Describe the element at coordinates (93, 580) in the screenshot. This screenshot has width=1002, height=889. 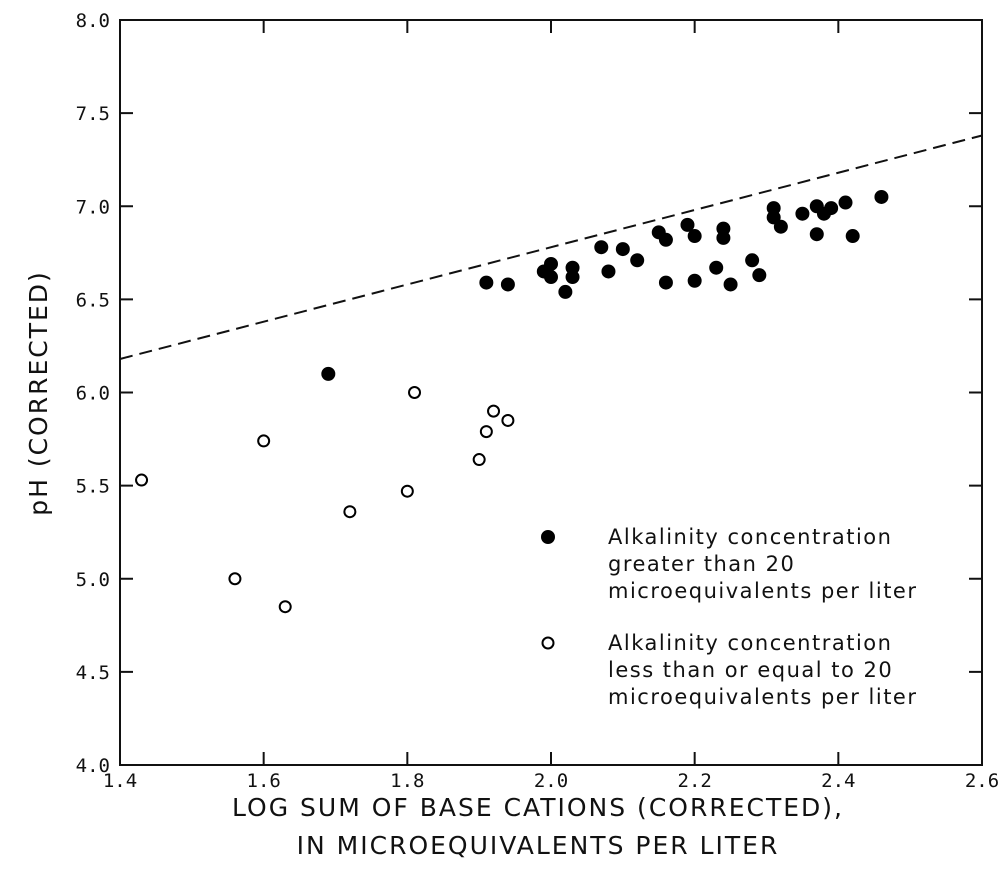
I see `y-tick-label: 5.0` at that location.